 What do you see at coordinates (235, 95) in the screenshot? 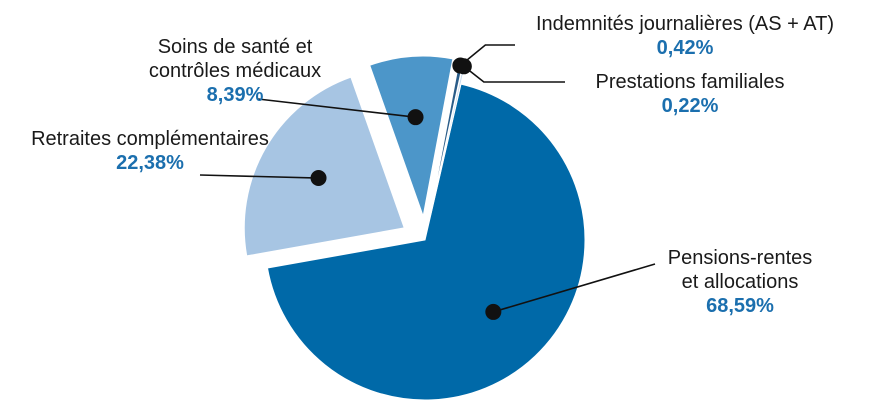
I see `value-label: 8,39%` at bounding box center [235, 95].